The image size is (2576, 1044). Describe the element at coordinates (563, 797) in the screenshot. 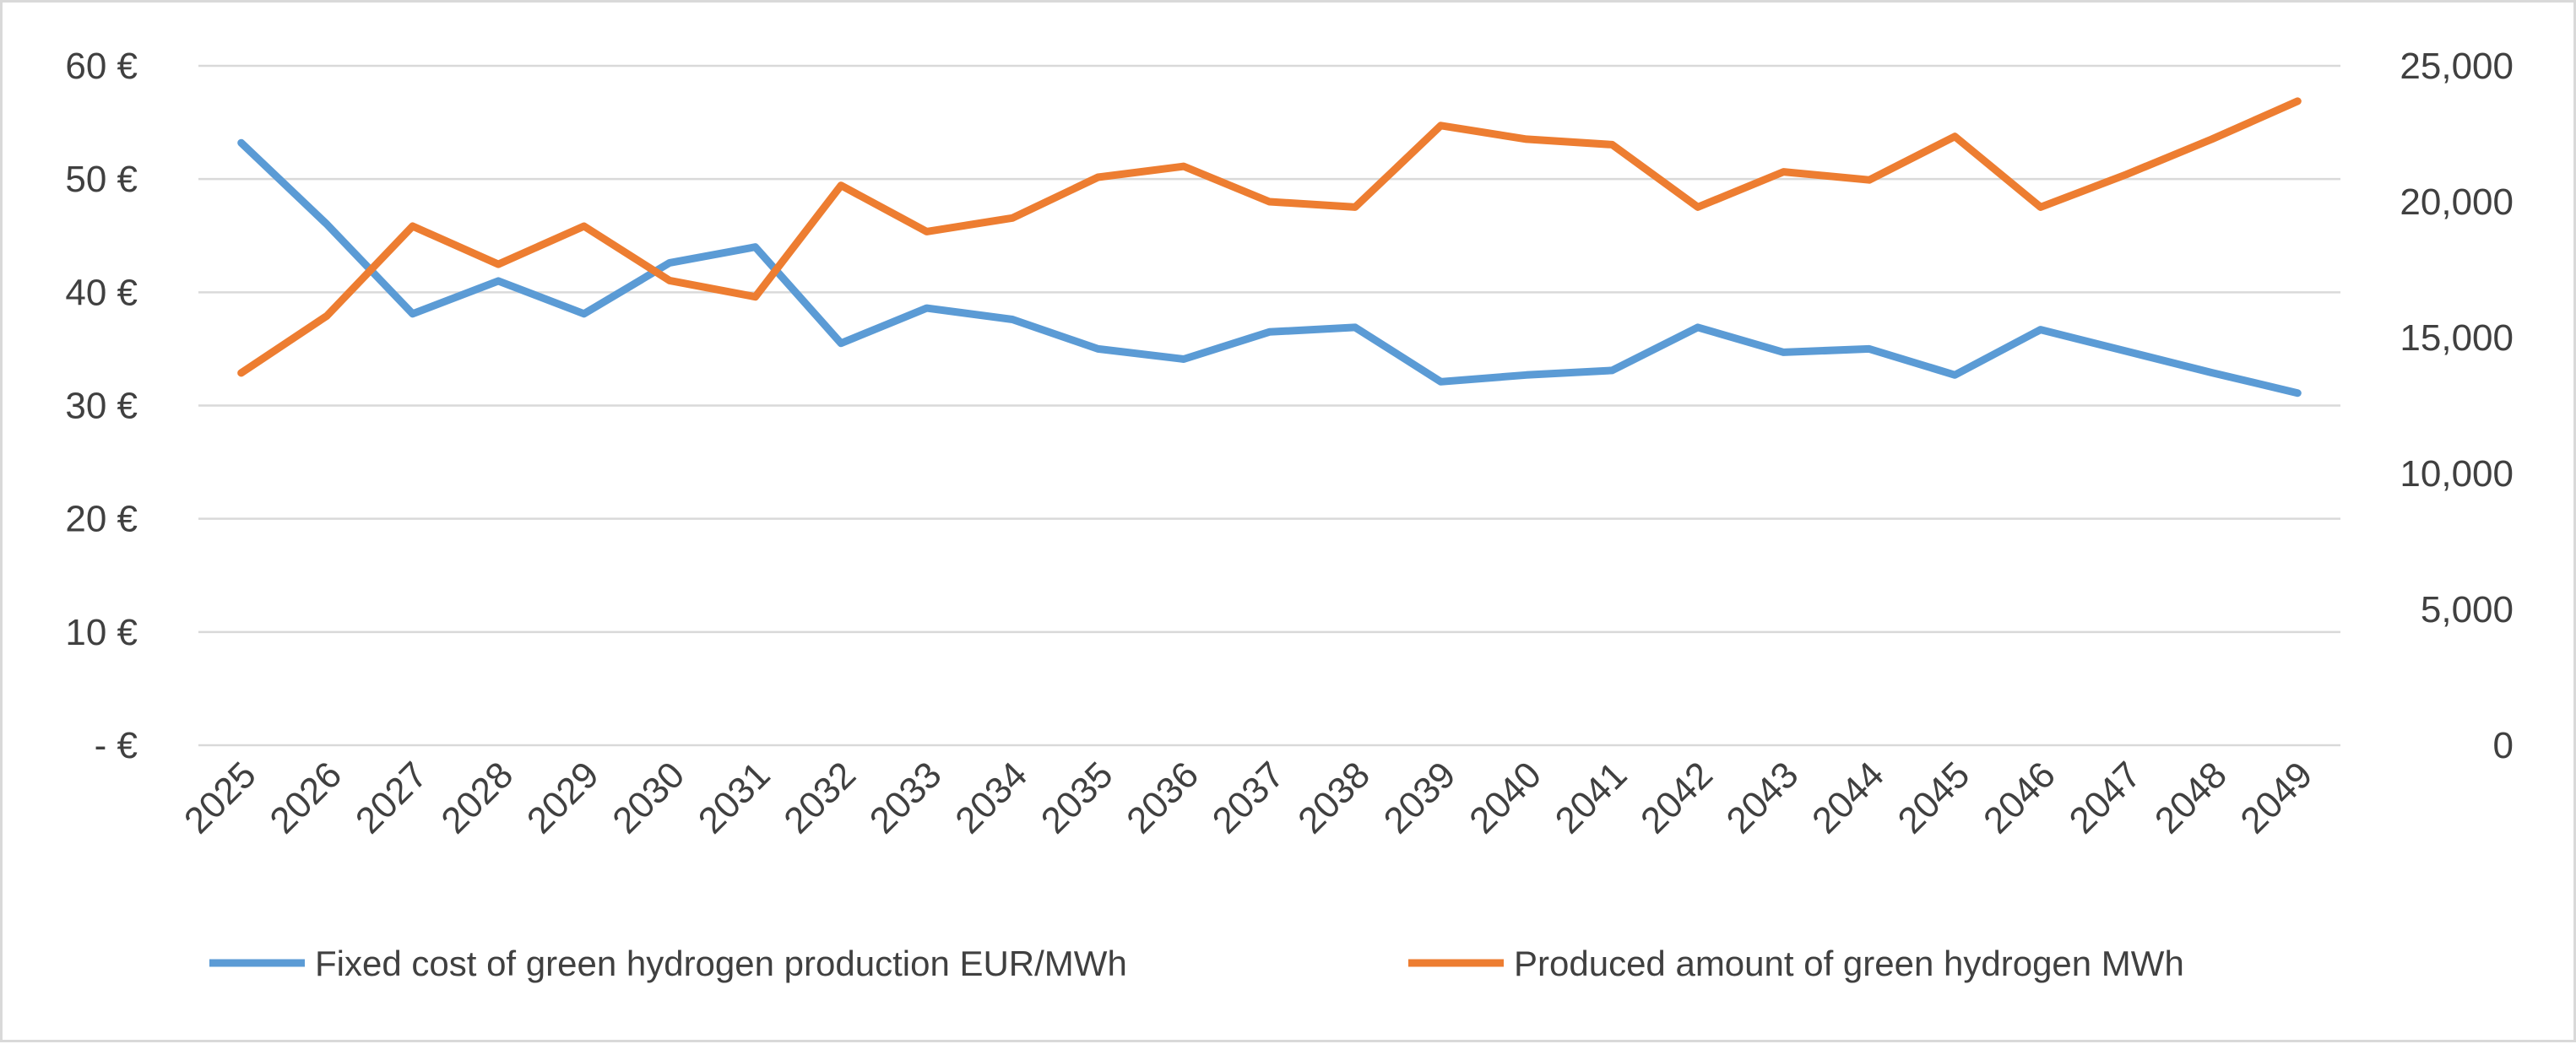

I see `x-tick-label: 2029` at that location.